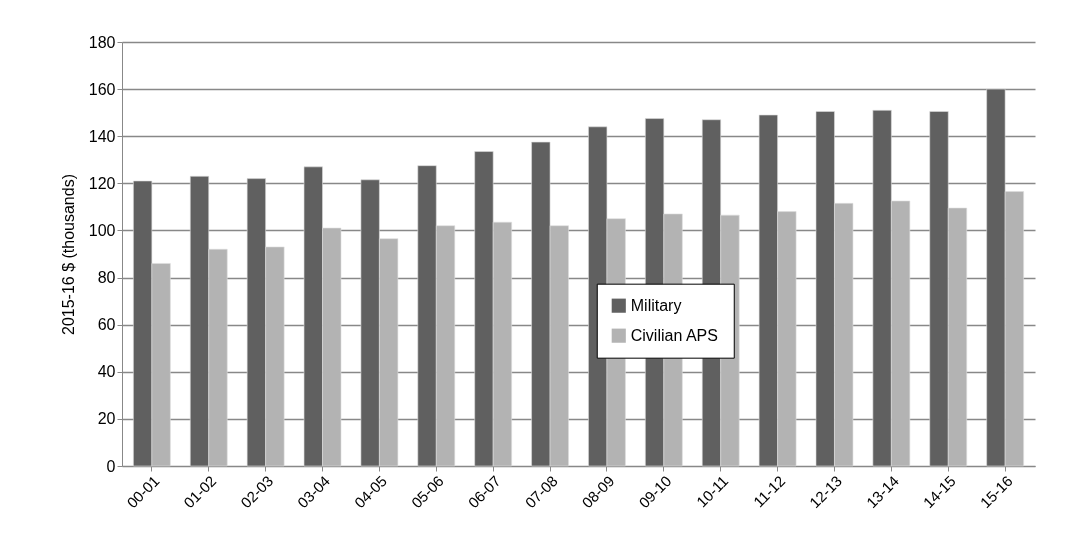  Describe the element at coordinates (68, 254) in the screenshot. I see `y-axis-title: 2015-16 $ (thousands)` at that location.